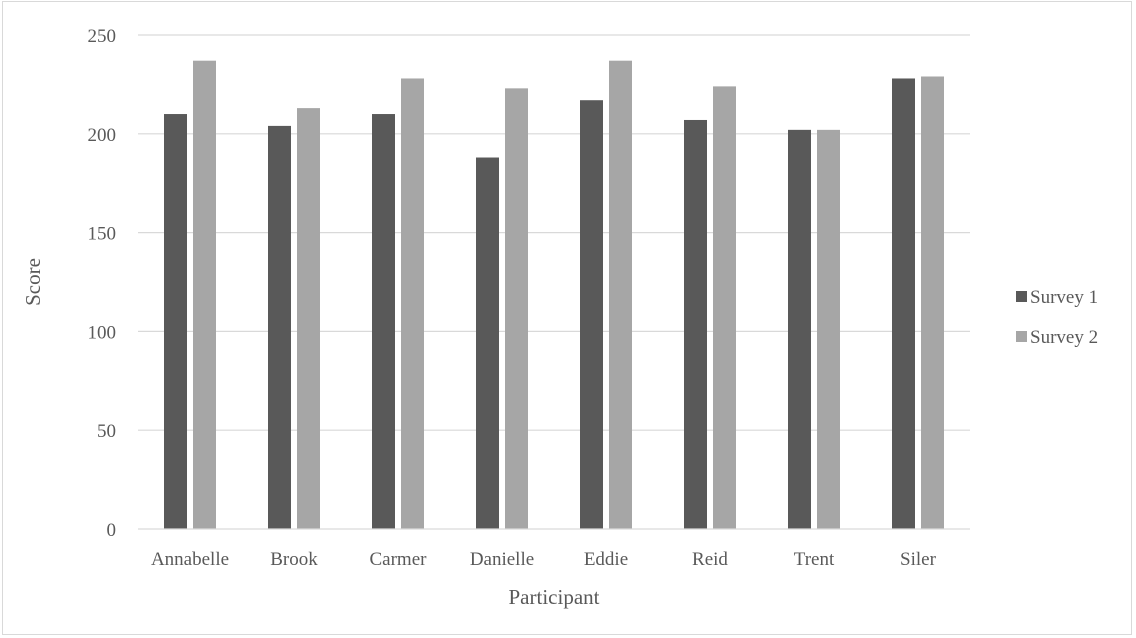  What do you see at coordinates (412, 304) in the screenshot?
I see `bar-survey-2-carmer` at bounding box center [412, 304].